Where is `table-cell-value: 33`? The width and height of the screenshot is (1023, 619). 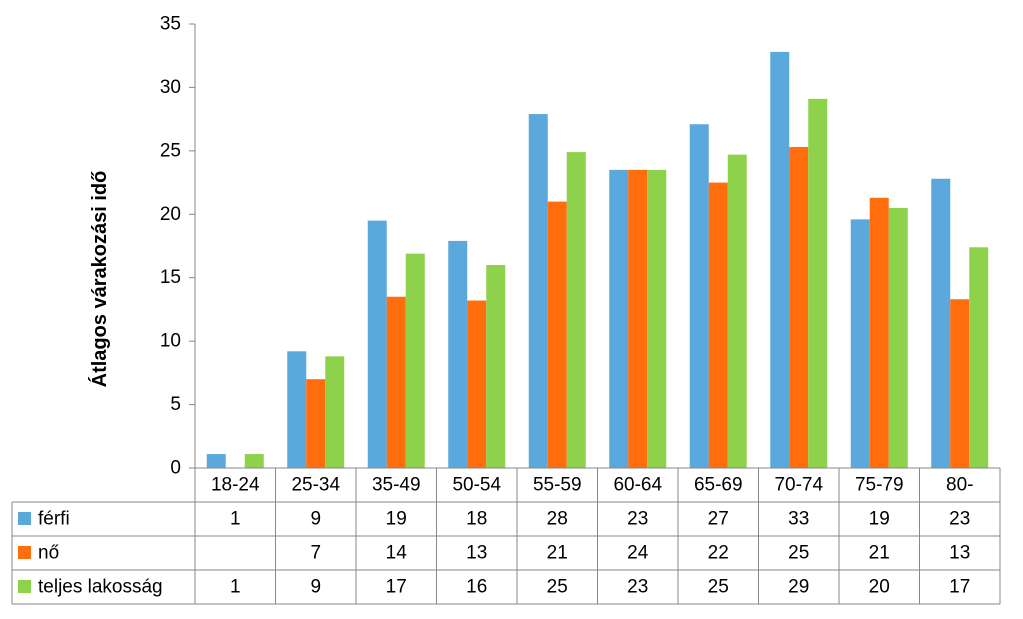
table-cell-value: 33 is located at coordinates (798, 519).